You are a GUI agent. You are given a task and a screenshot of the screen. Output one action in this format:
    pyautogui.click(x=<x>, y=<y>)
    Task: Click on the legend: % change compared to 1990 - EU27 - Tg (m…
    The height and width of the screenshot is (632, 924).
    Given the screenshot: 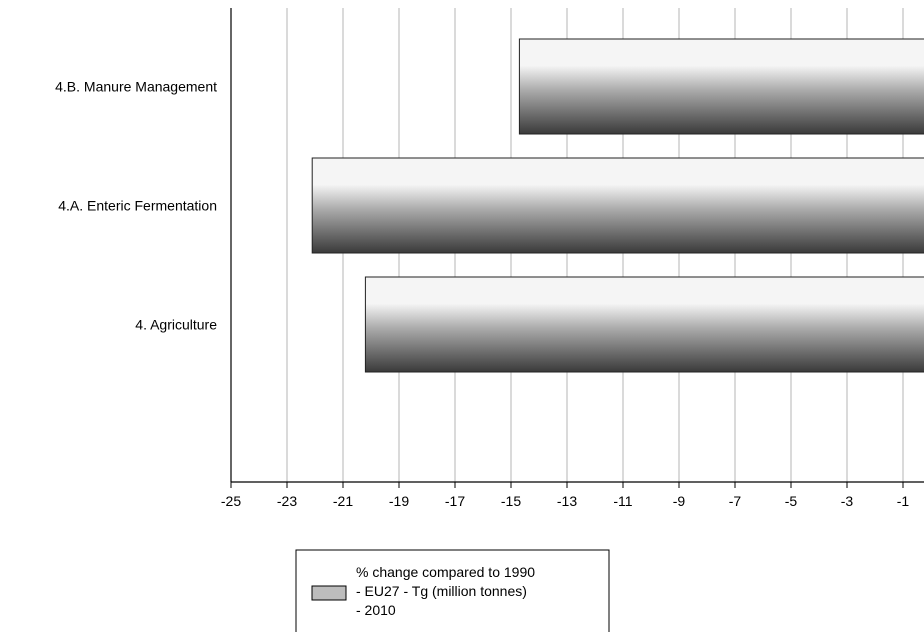 What is the action you would take?
    pyautogui.click(x=452, y=590)
    